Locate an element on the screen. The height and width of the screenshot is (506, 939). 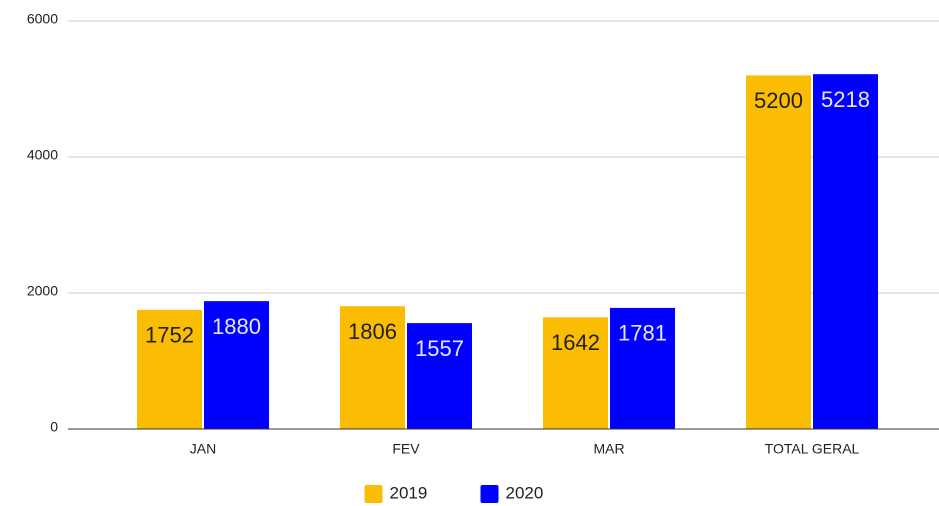
value-label: 1806 is located at coordinates (372, 331).